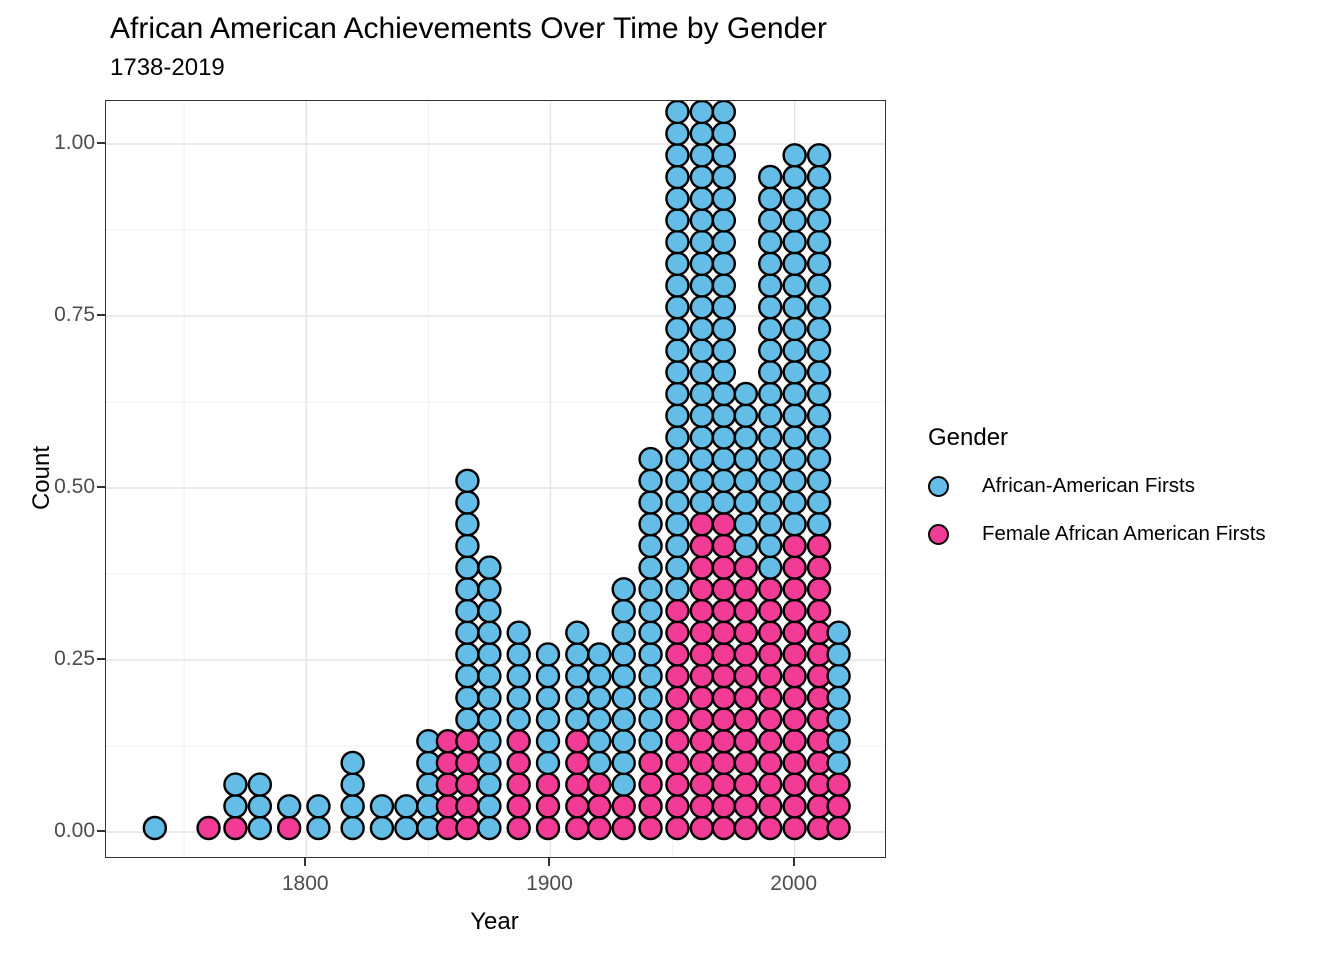 Image resolution: width=1344 pixels, height=960 pixels. What do you see at coordinates (793, 883) in the screenshot?
I see `x-tick-label: 2000` at bounding box center [793, 883].